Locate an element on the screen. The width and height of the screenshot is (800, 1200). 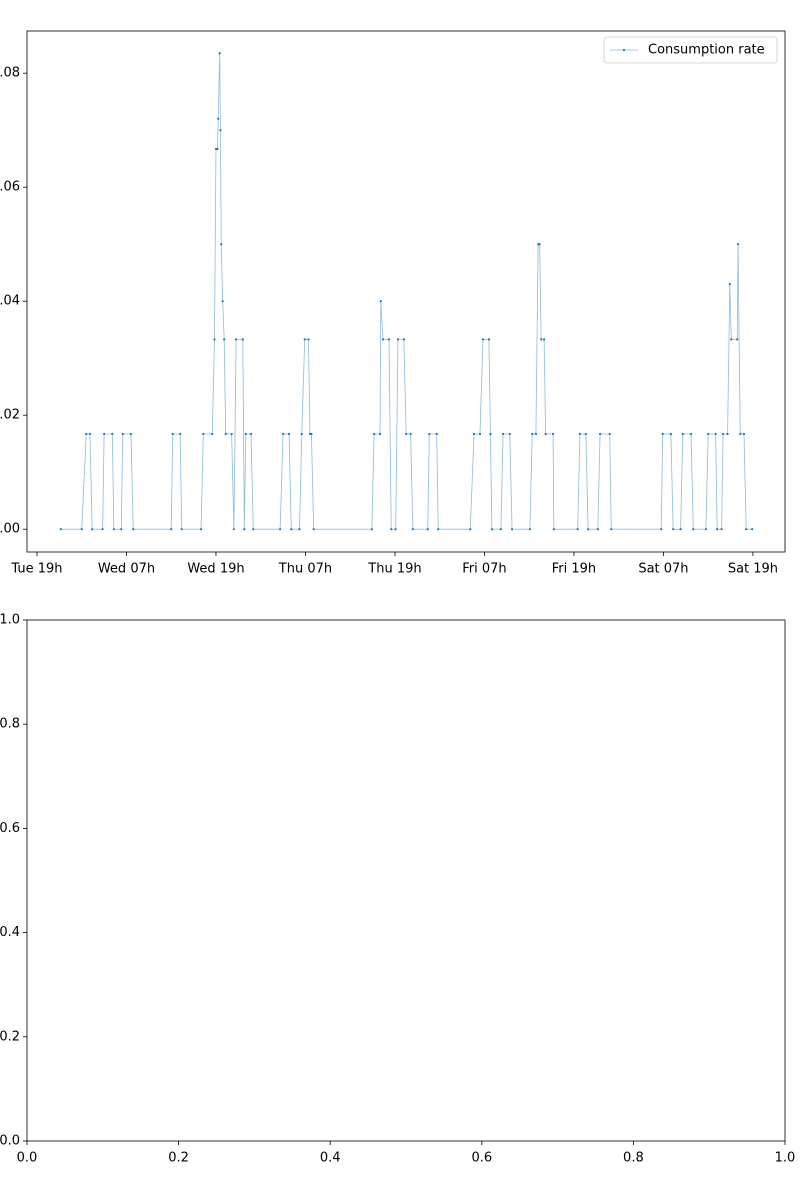
y-tick-label: 0.6 is located at coordinates (10, 828).